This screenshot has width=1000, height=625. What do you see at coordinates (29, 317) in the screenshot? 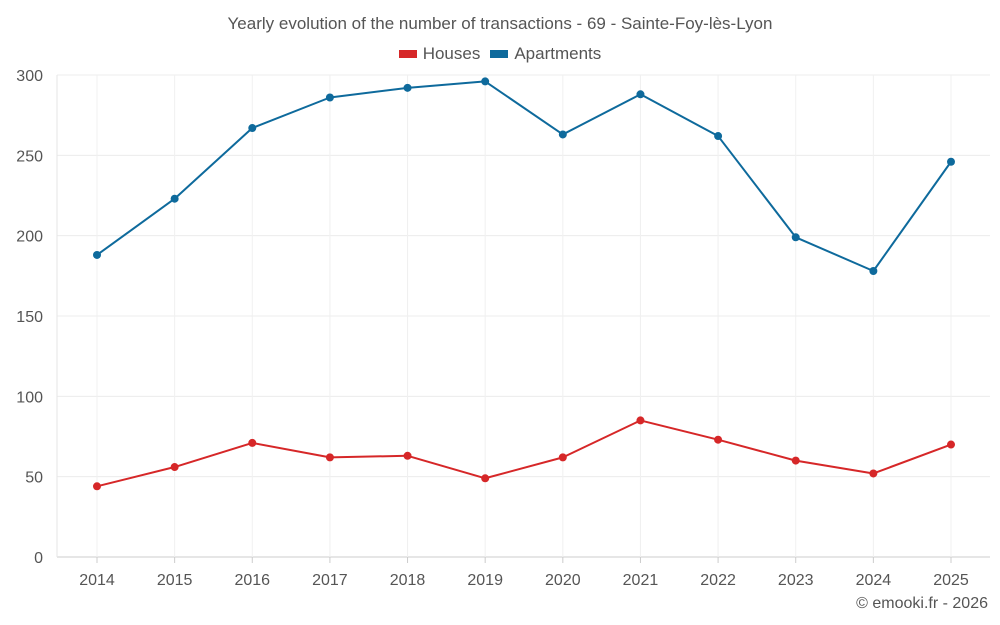
I see `y-tick-label: 150` at bounding box center [29, 317].